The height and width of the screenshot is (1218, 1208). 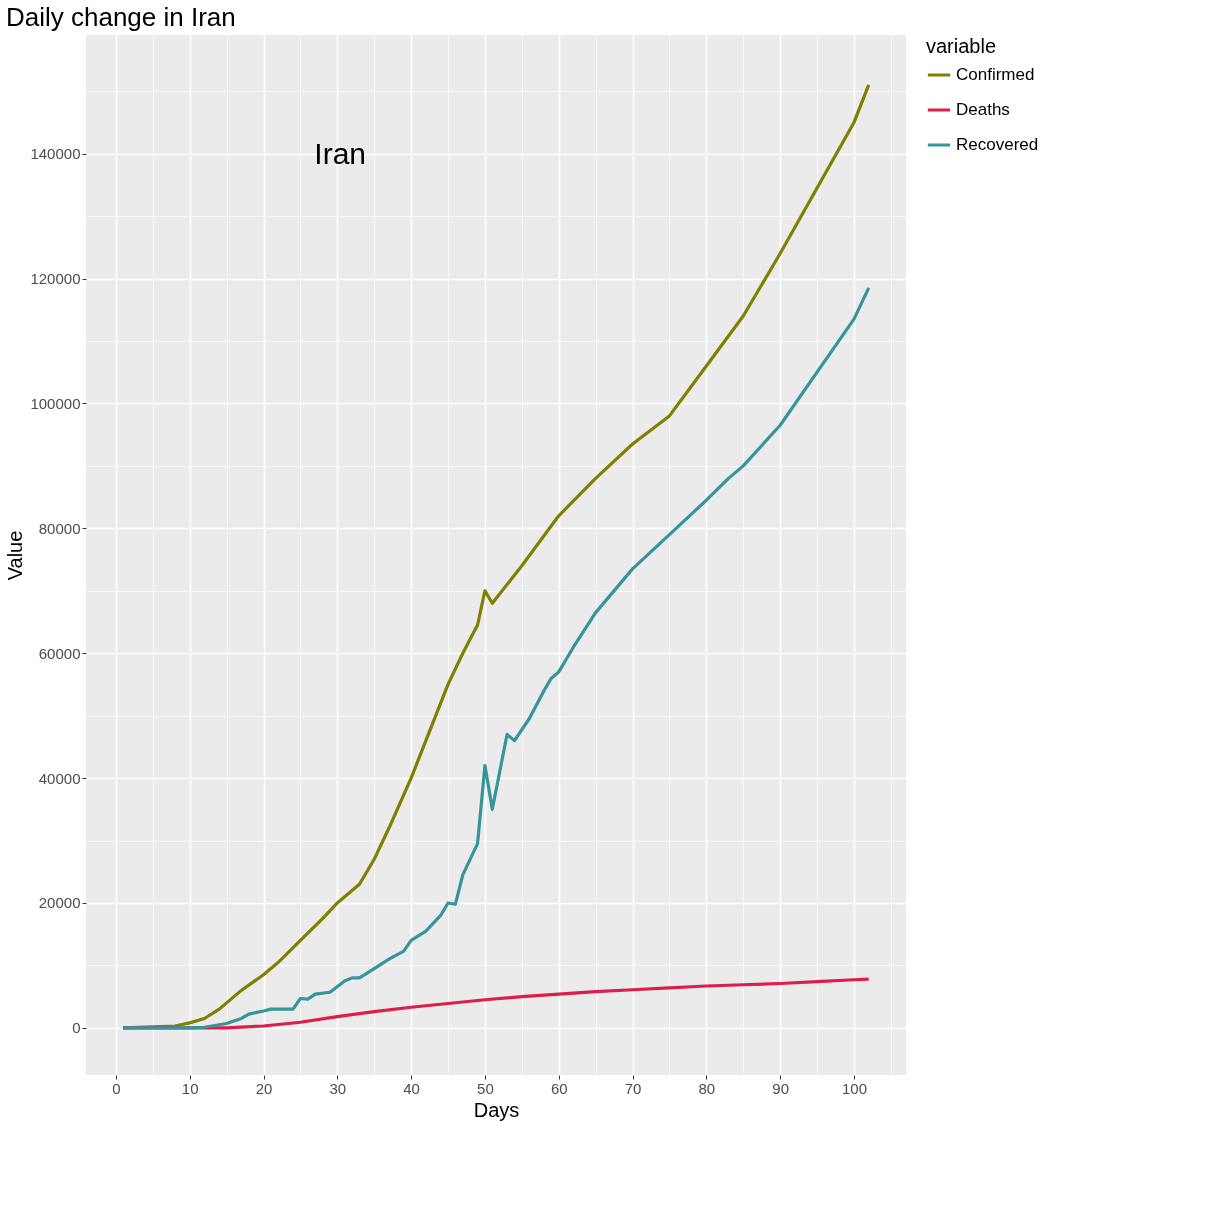 I want to click on y-tick-label: 0, so click(x=76, y=1028).